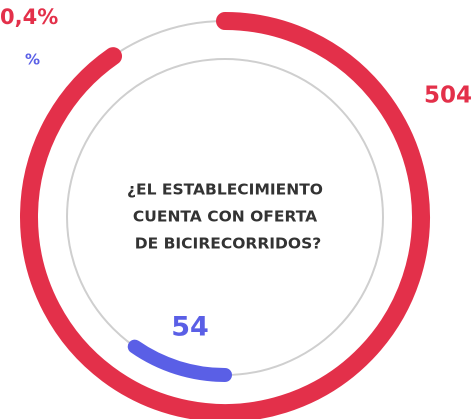 The image size is (472, 419). I want to click on center-title: CUENTA CON OFERTA, so click(225, 217).